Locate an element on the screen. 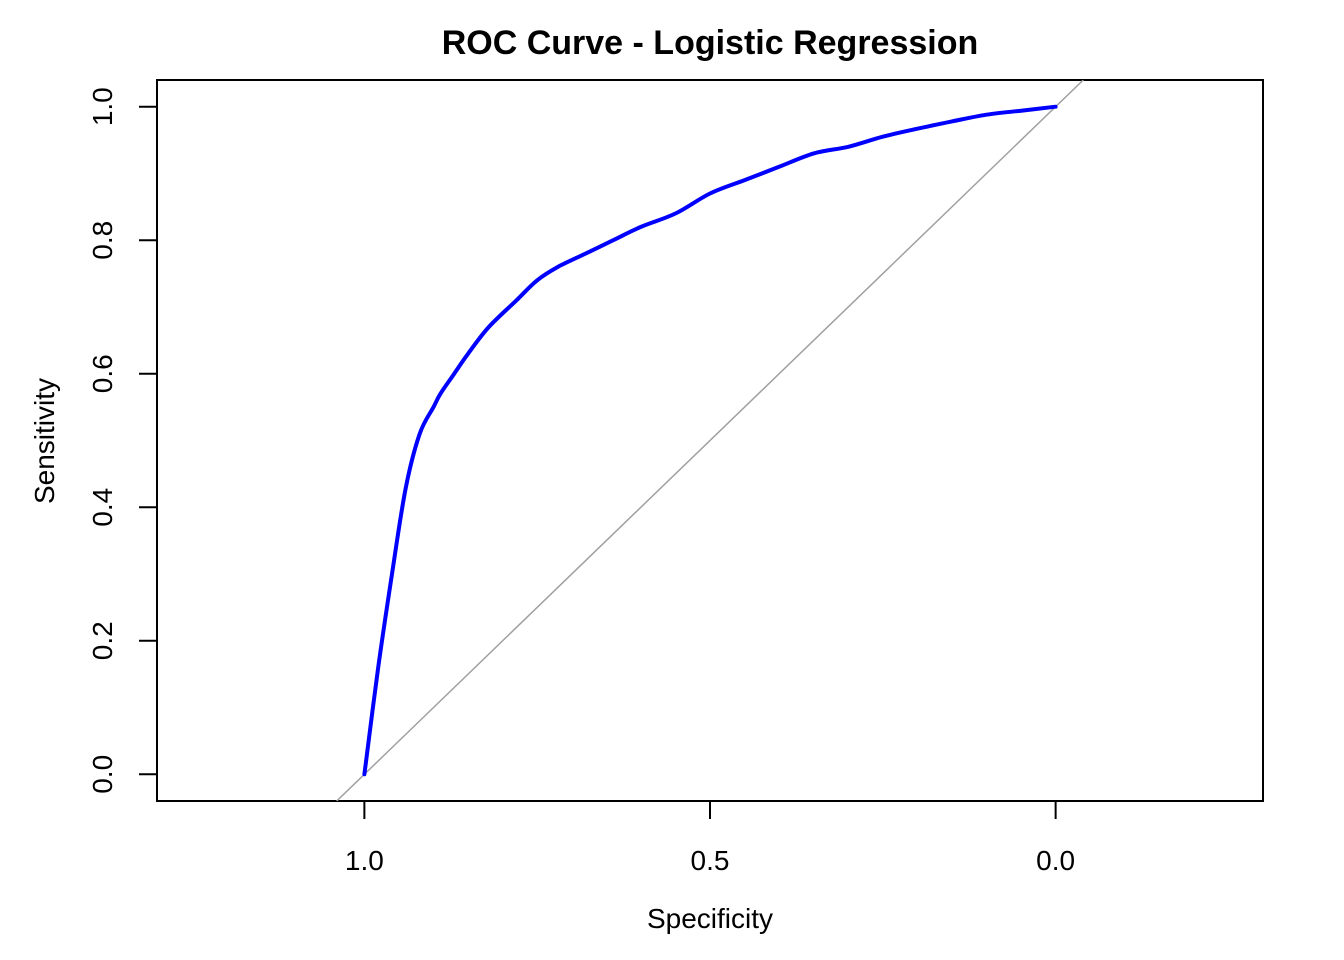 The height and width of the screenshot is (960, 1344). y-tick-label: 0.4 is located at coordinates (102, 507).